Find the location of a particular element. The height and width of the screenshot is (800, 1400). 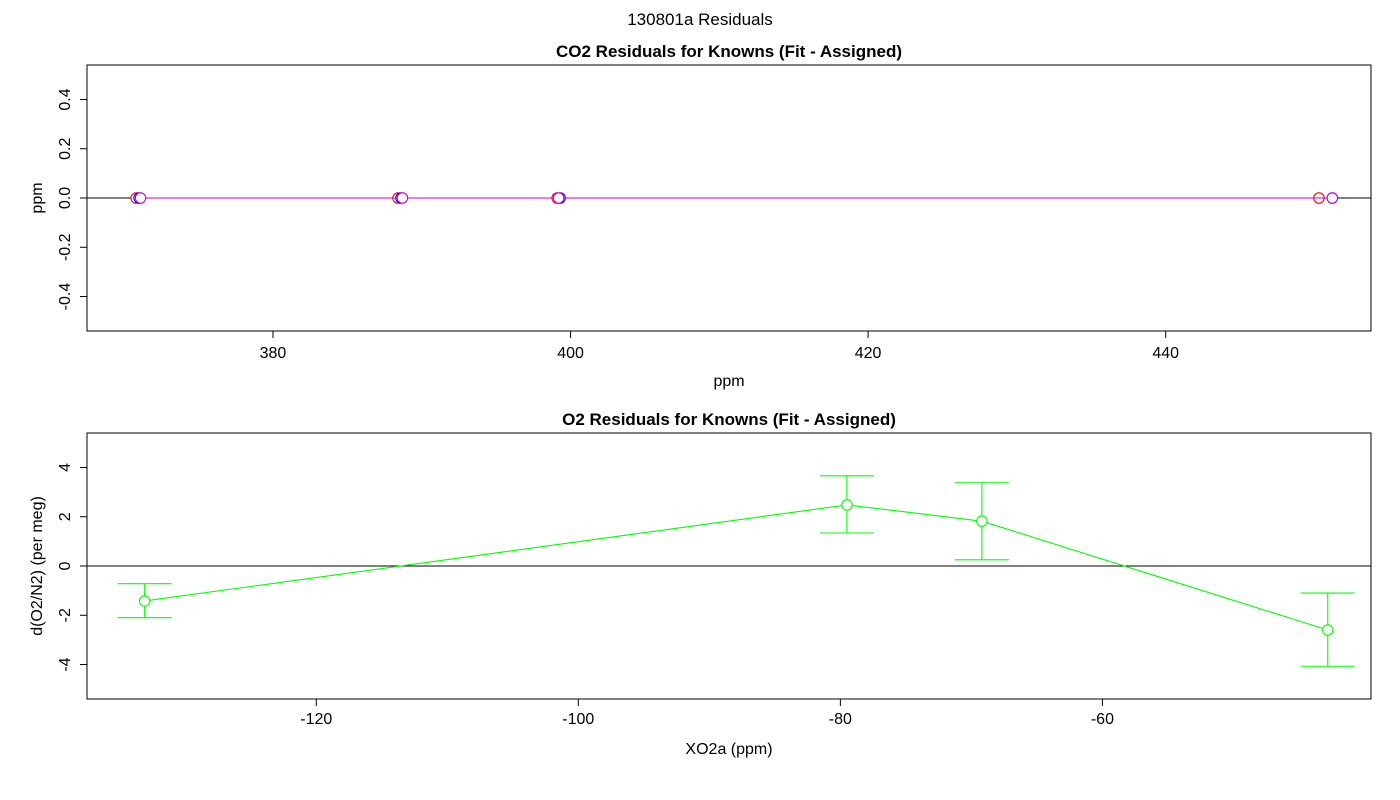

co2-y-axis-title: ppm is located at coordinates (37, 197).